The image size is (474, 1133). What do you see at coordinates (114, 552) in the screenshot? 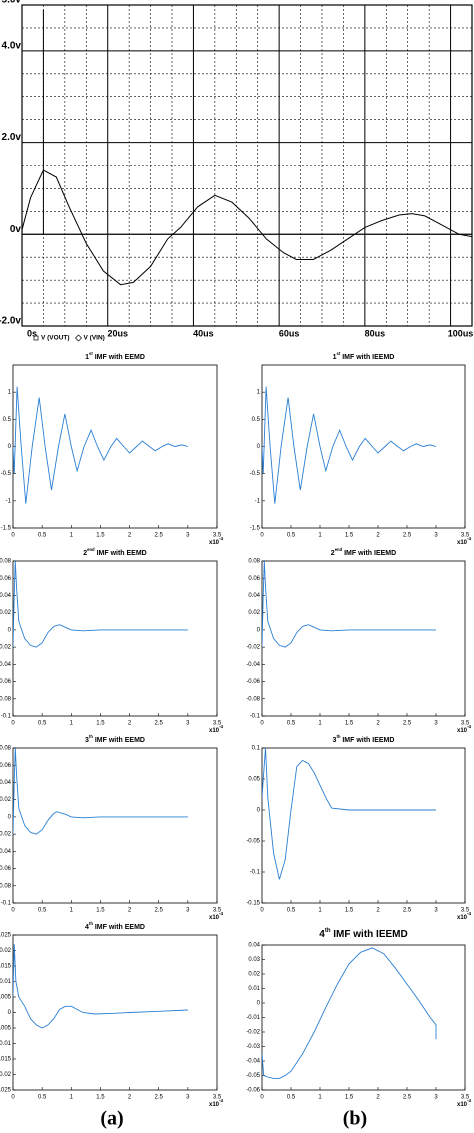
I see `chart-title: 2end IMF with EEMD` at bounding box center [114, 552].